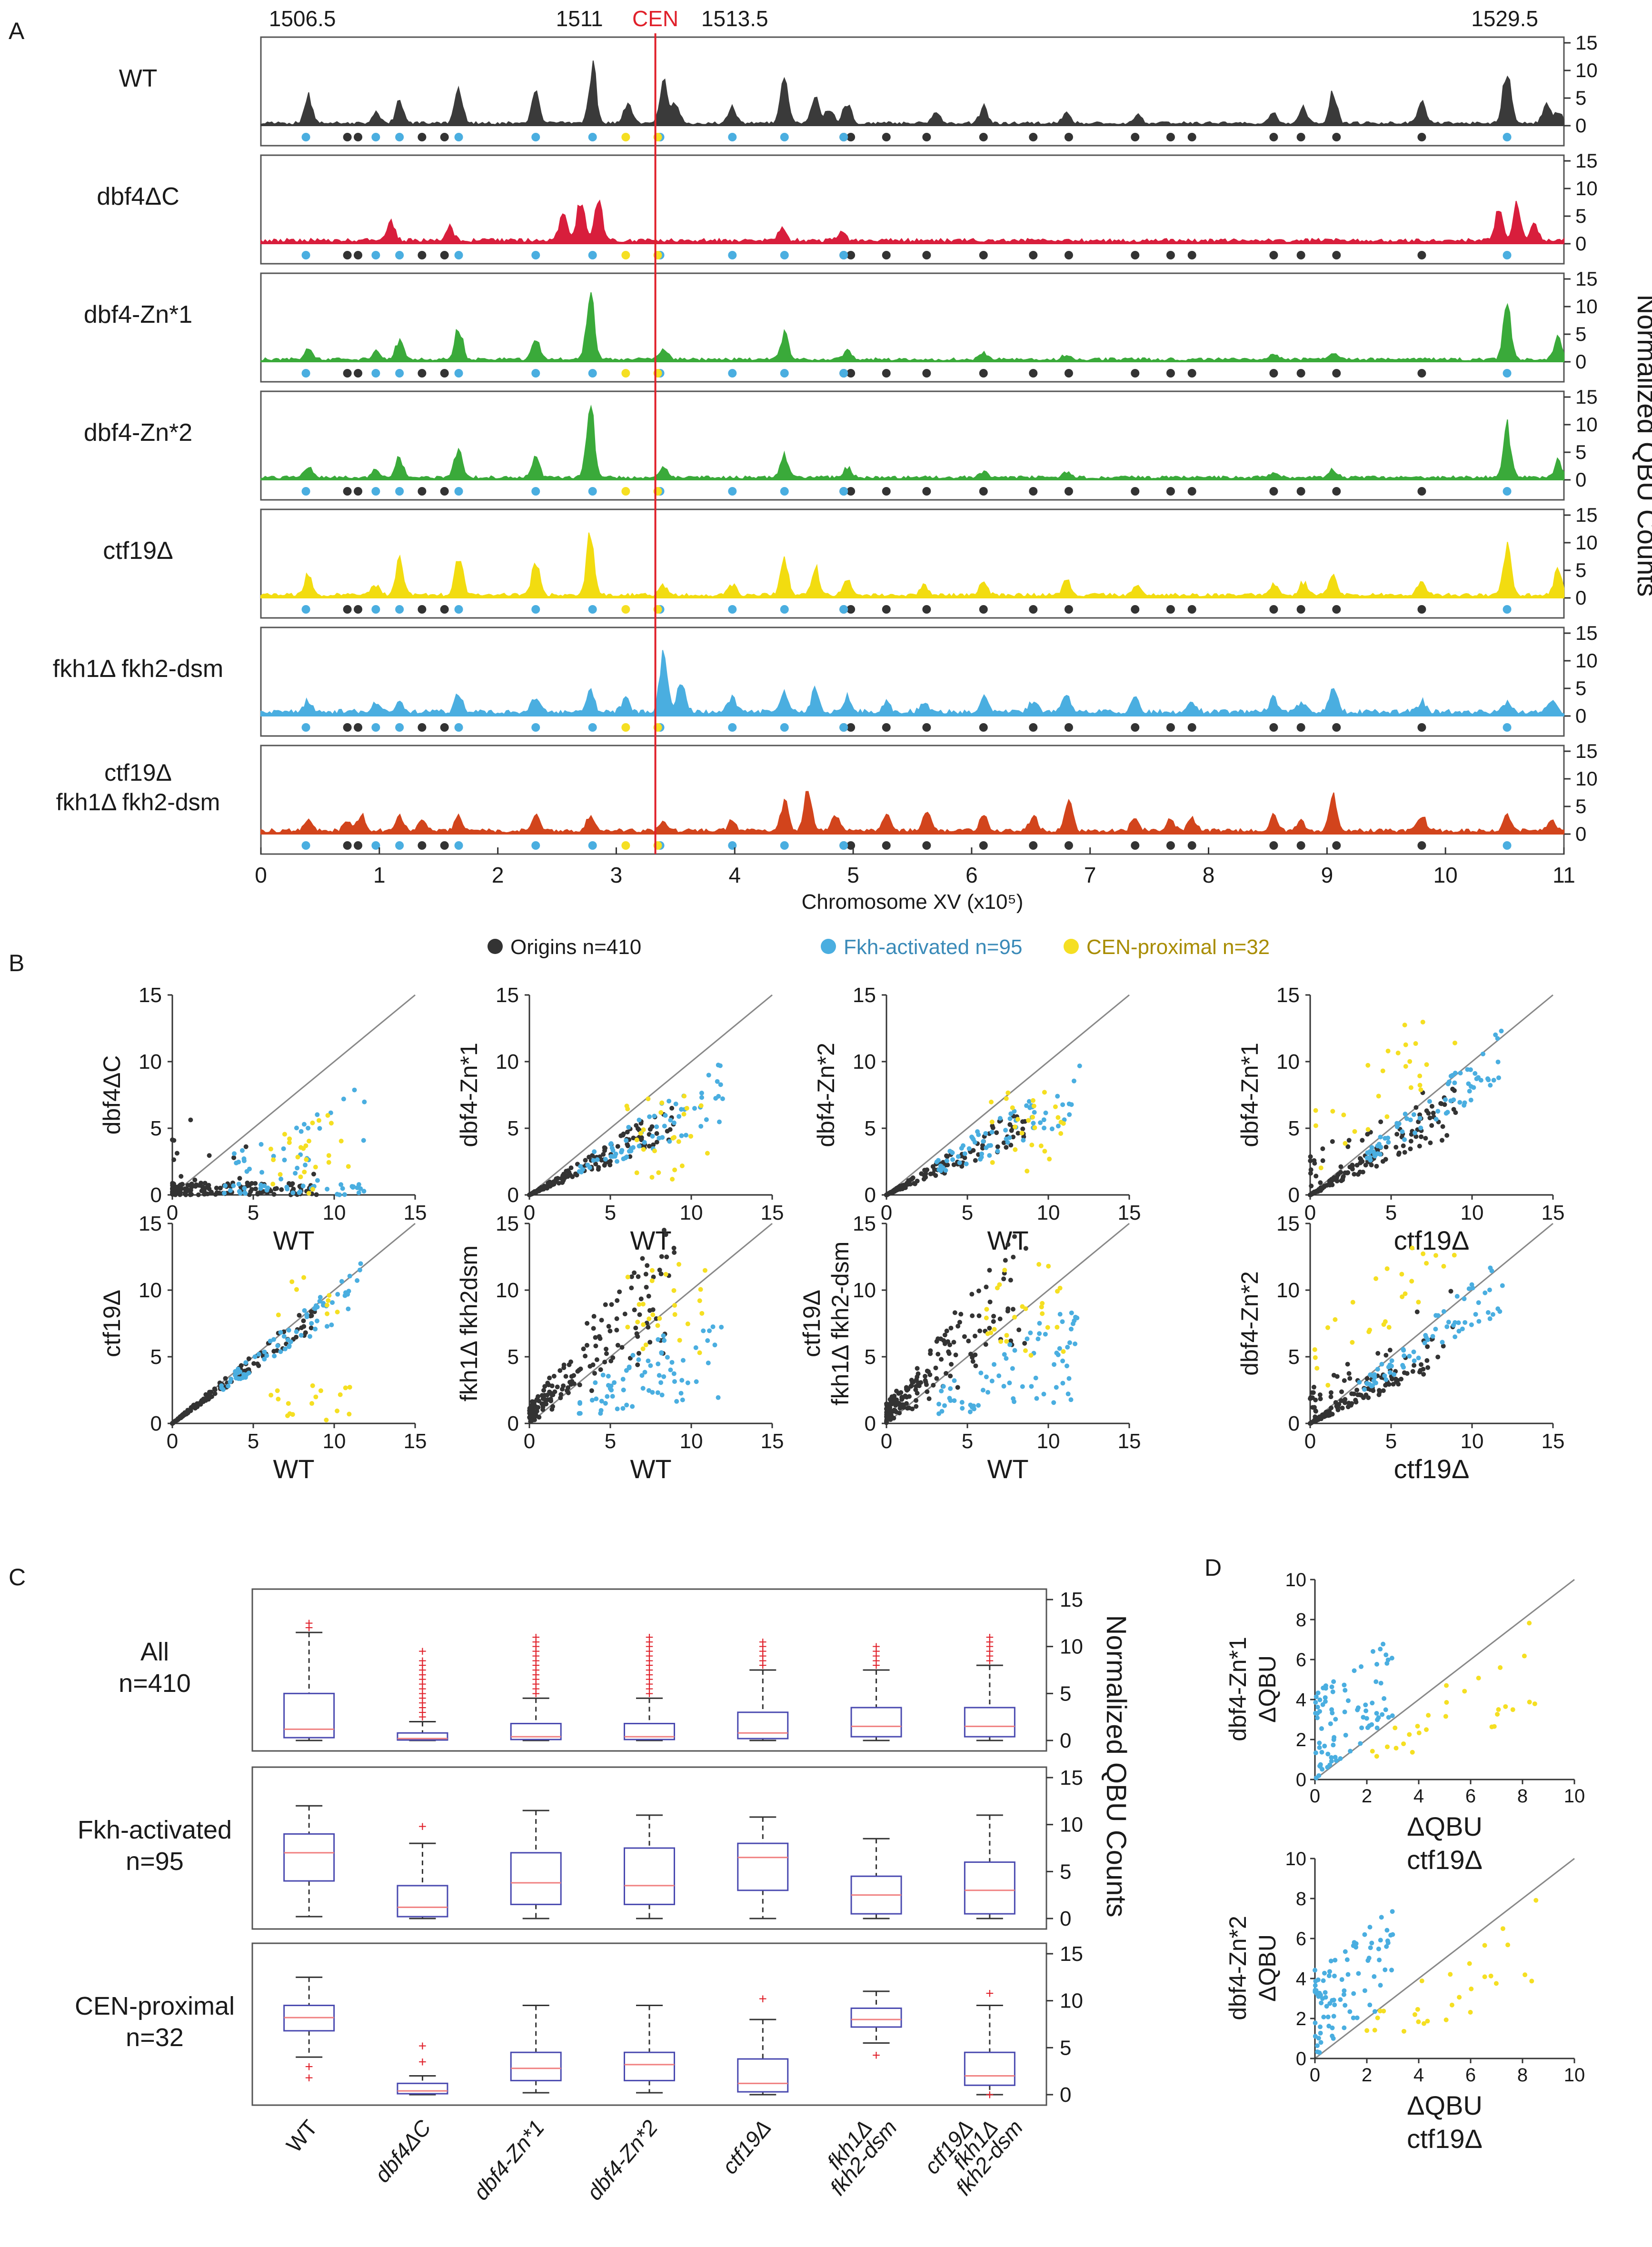  I want to click on box-iqr, so click(309, 1715).